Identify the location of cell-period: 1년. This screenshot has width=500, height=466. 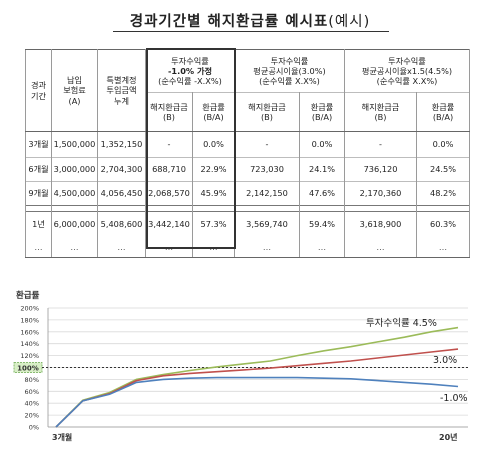
(38, 224).